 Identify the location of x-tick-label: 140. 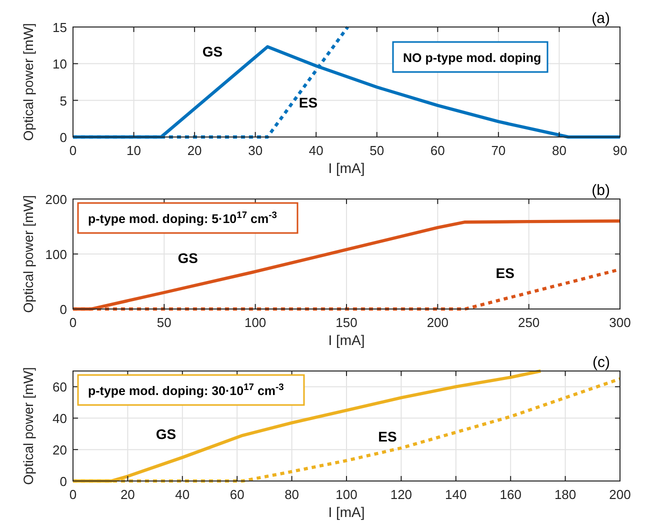
(456, 494).